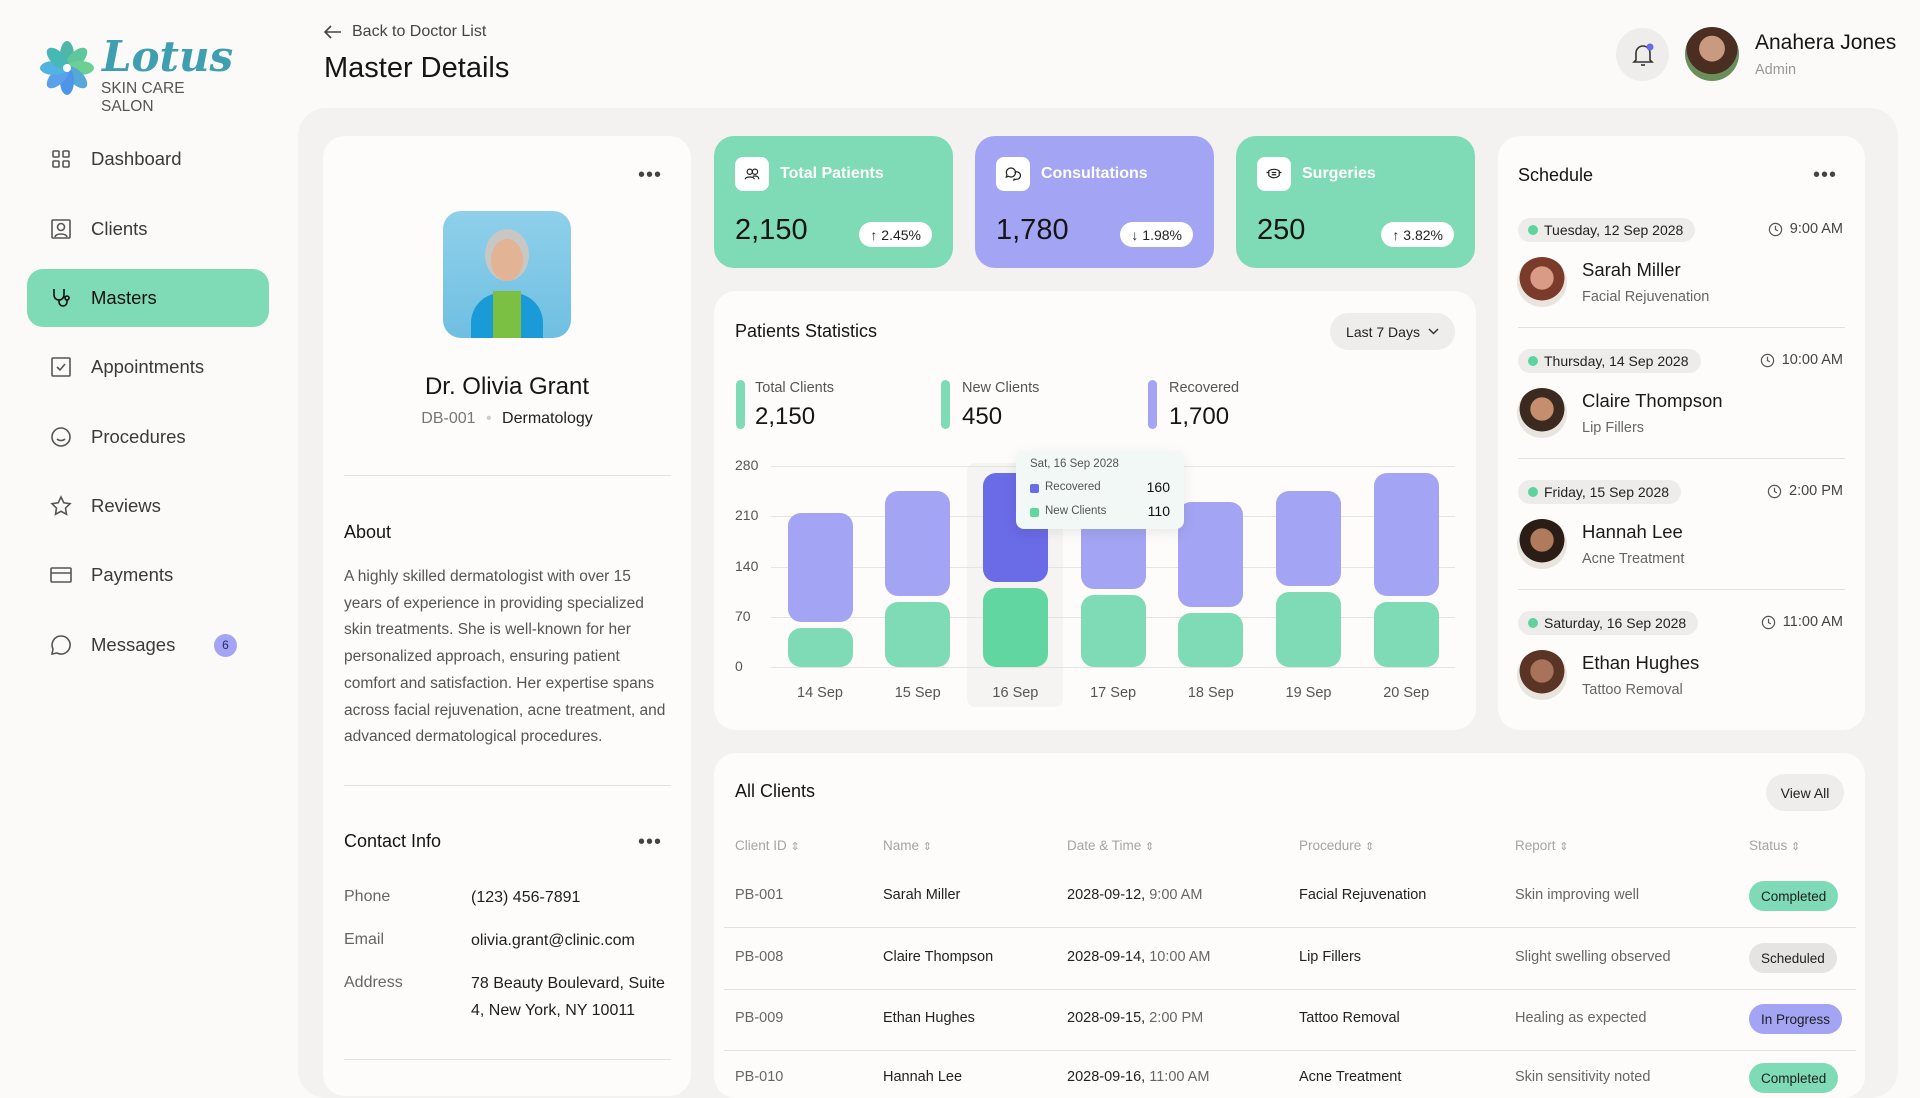  Describe the element at coordinates (61, 367) in the screenshot. I see `checkbox-icon` at that location.